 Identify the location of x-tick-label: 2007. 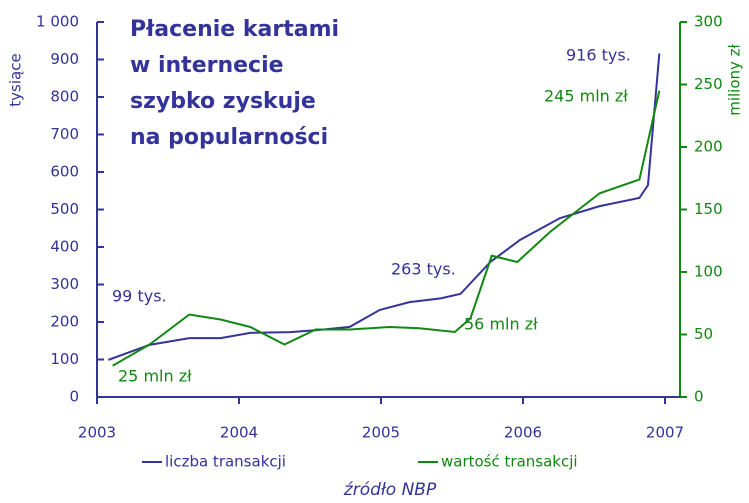
(665, 433).